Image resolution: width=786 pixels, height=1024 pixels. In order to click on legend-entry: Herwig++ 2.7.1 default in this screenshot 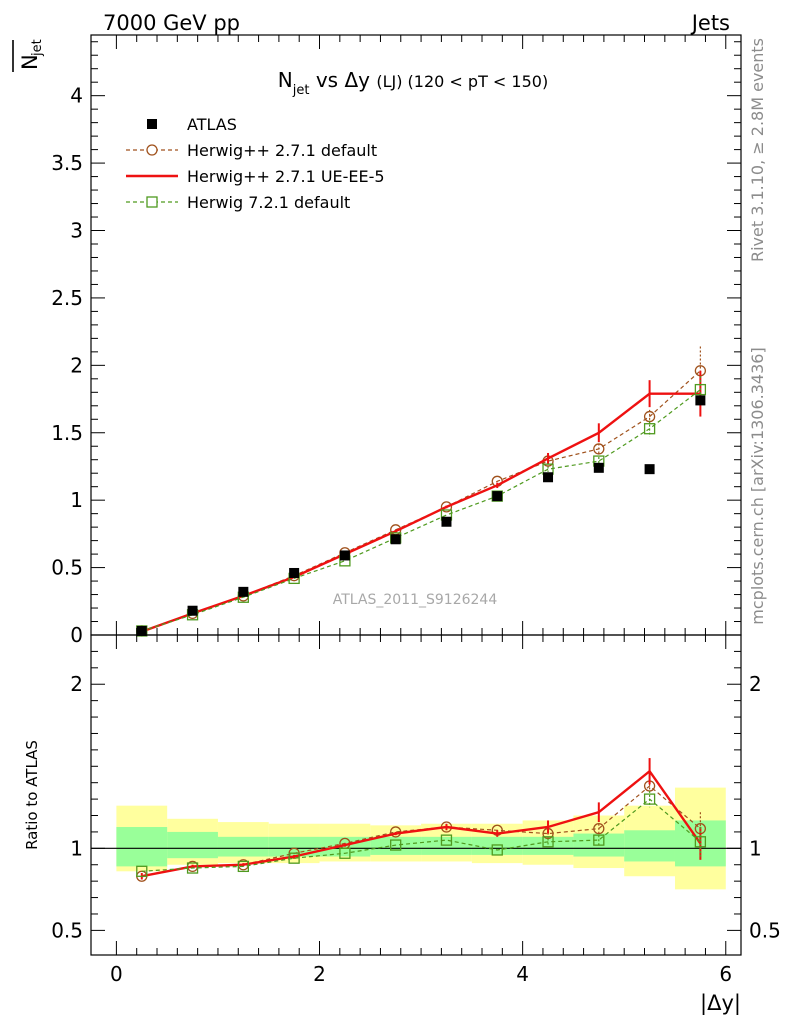, I will do `click(251, 150)`.